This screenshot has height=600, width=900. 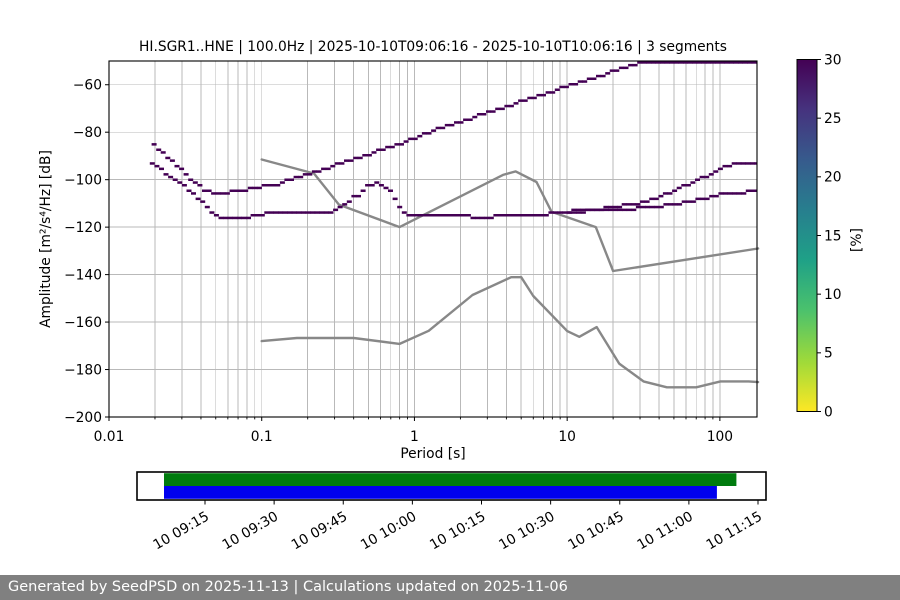 I want to click on colorbar-tick-label: 0, so click(x=828, y=412).